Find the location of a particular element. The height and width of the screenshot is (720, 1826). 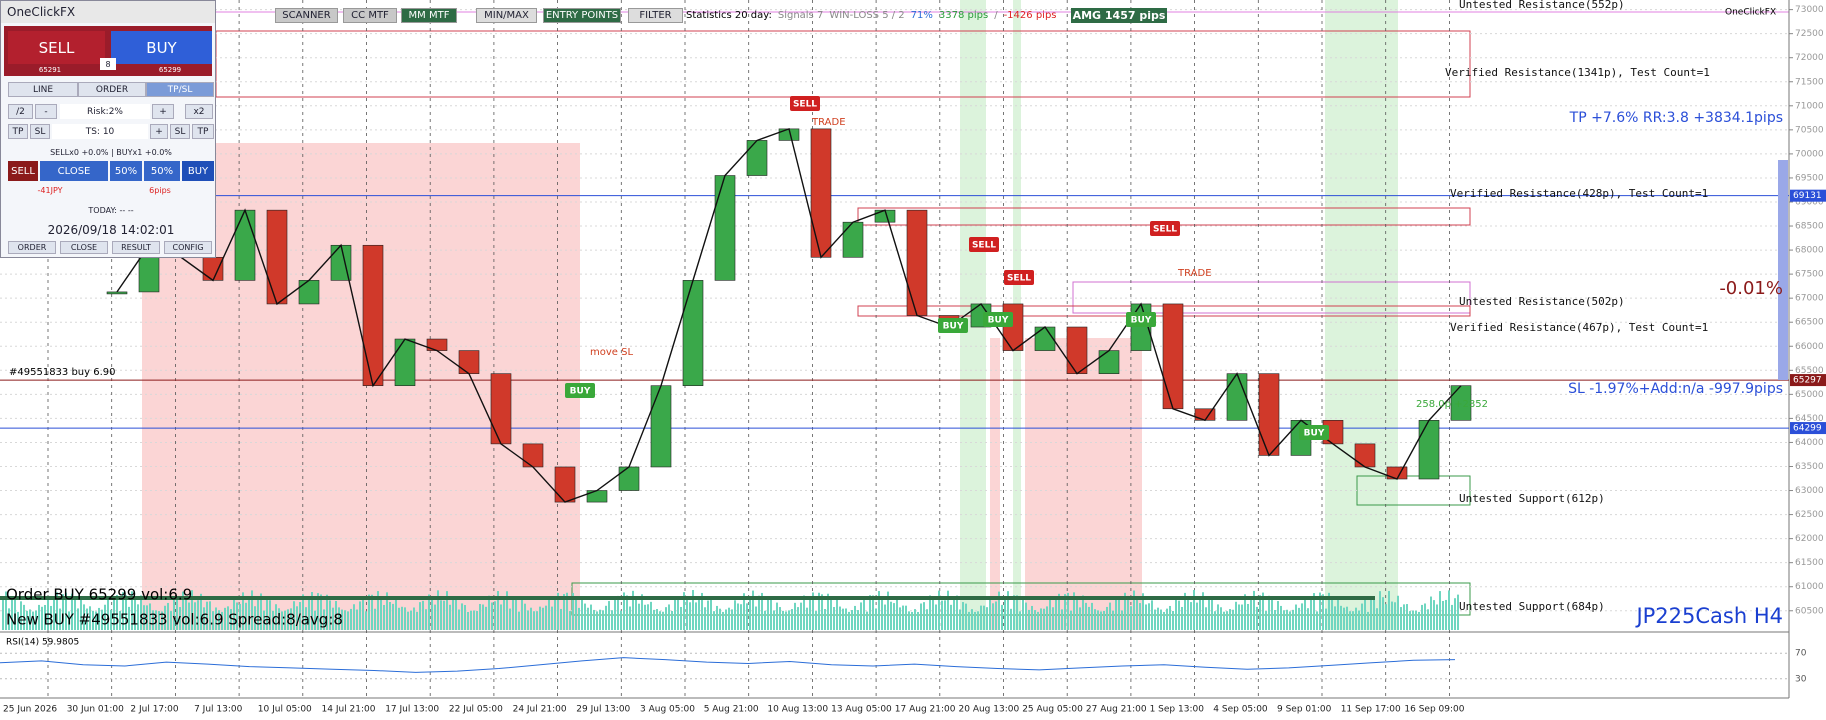

x-tick-label: 3 Aug 05:00 is located at coordinates (667, 710).